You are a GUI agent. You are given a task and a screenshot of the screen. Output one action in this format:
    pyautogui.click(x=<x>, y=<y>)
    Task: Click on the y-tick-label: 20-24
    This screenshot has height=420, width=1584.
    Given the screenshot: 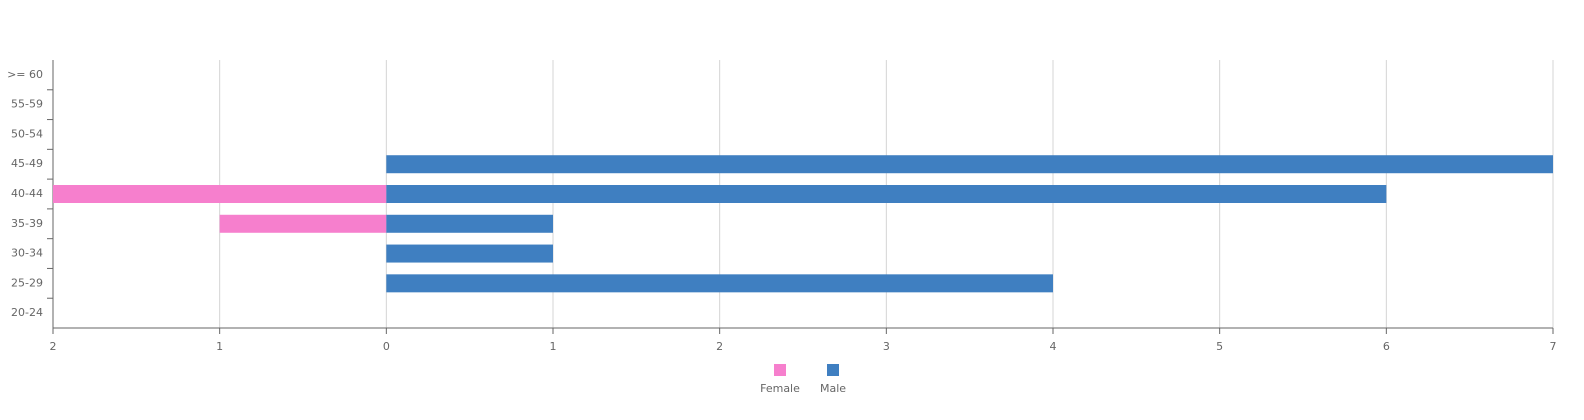 What is the action you would take?
    pyautogui.click(x=27, y=312)
    